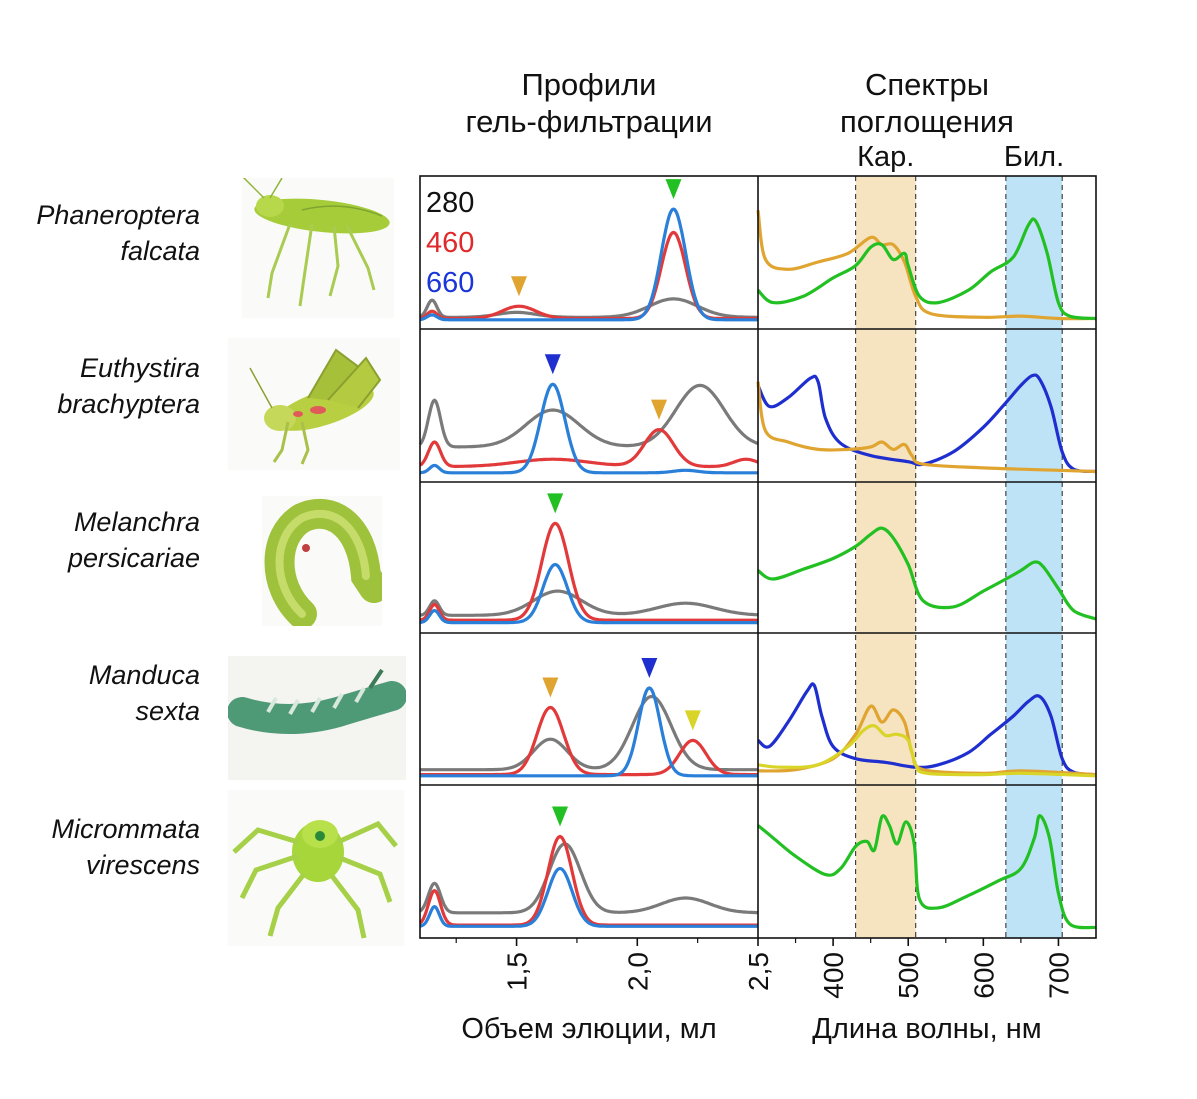 The image size is (1197, 1099). I want to click on photo-phaneroptera-falcata, so click(318, 248).